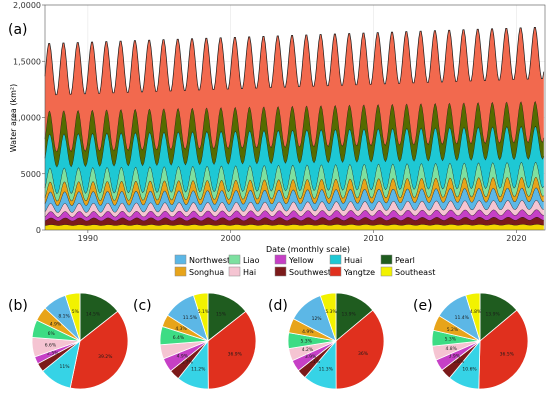 This screenshot has width=550, height=403. Describe the element at coordinates (88, 238) in the screenshot. I see `x-tick-label: 1990` at that location.